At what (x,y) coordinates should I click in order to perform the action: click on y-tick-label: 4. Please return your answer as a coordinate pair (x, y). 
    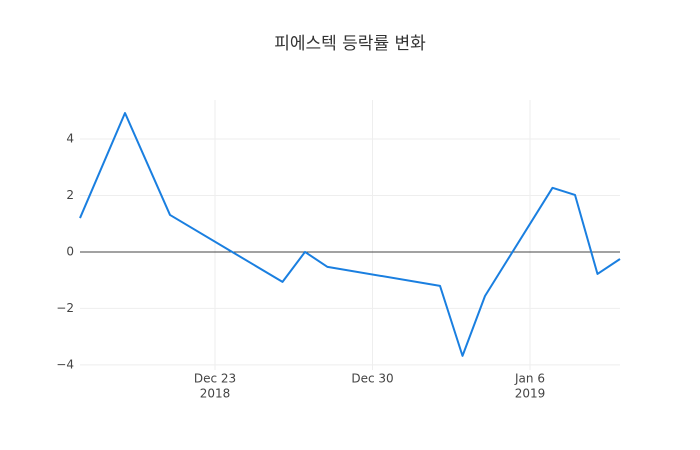
    Looking at the image, I should click on (70, 138).